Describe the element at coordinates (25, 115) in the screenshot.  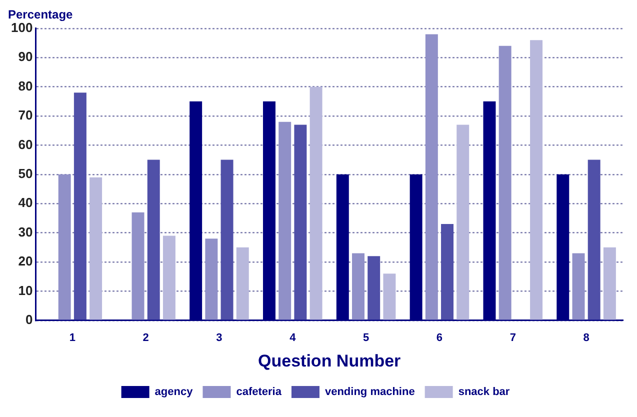
I see `y-tick-label: 70` at that location.